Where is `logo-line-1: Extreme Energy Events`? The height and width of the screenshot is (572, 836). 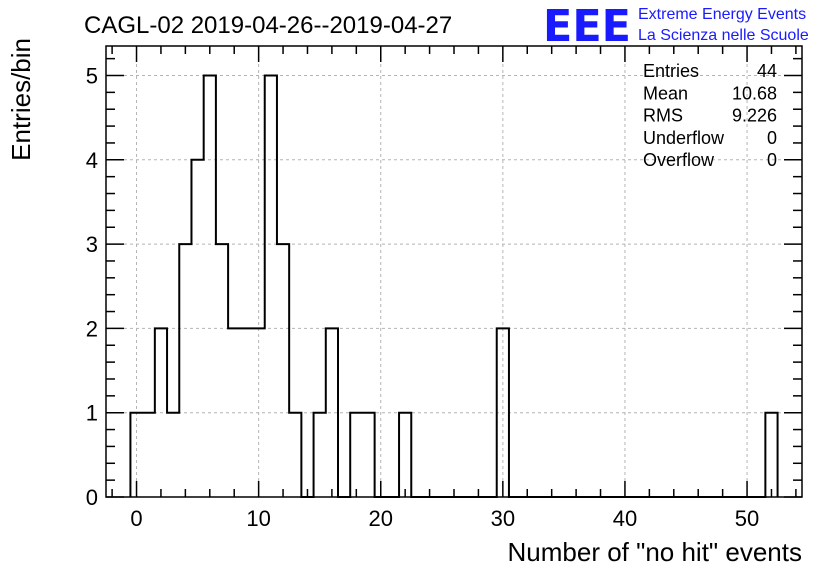
logo-line-1: Extreme Energy Events is located at coordinates (722, 14).